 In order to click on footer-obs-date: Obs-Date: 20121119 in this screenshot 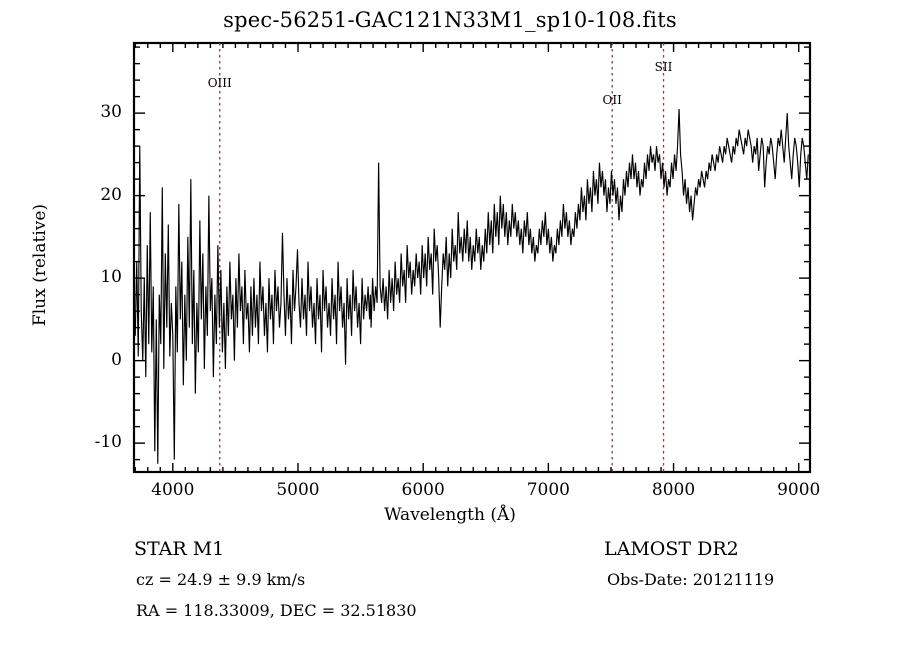, I will do `click(691, 579)`.